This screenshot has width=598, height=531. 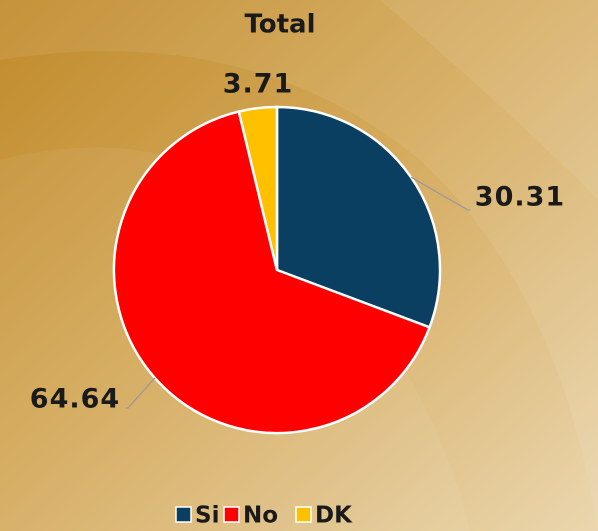 What do you see at coordinates (258, 188) in the screenshot?
I see `pie-slice` at bounding box center [258, 188].